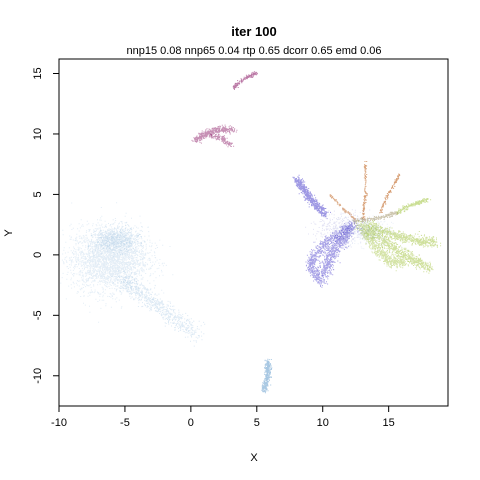  Describe the element at coordinates (38, 194) in the screenshot. I see `y-tick-label: 5` at that location.